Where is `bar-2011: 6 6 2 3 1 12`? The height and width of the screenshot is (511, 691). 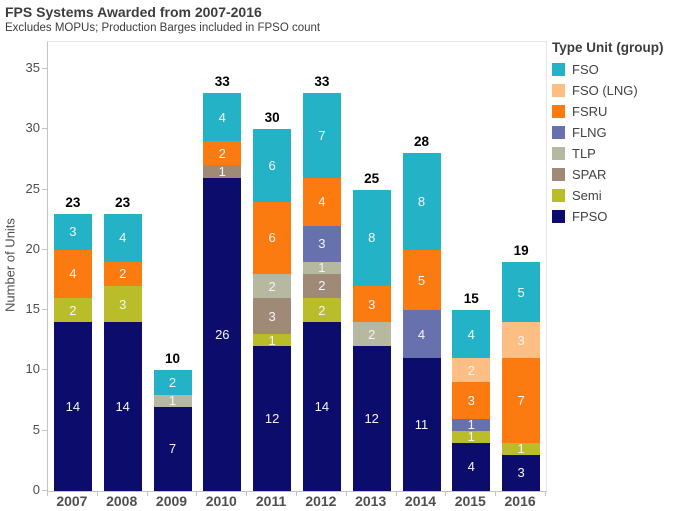
bar-2011: 6 6 2 3 1 12 is located at coordinates (272, 310).